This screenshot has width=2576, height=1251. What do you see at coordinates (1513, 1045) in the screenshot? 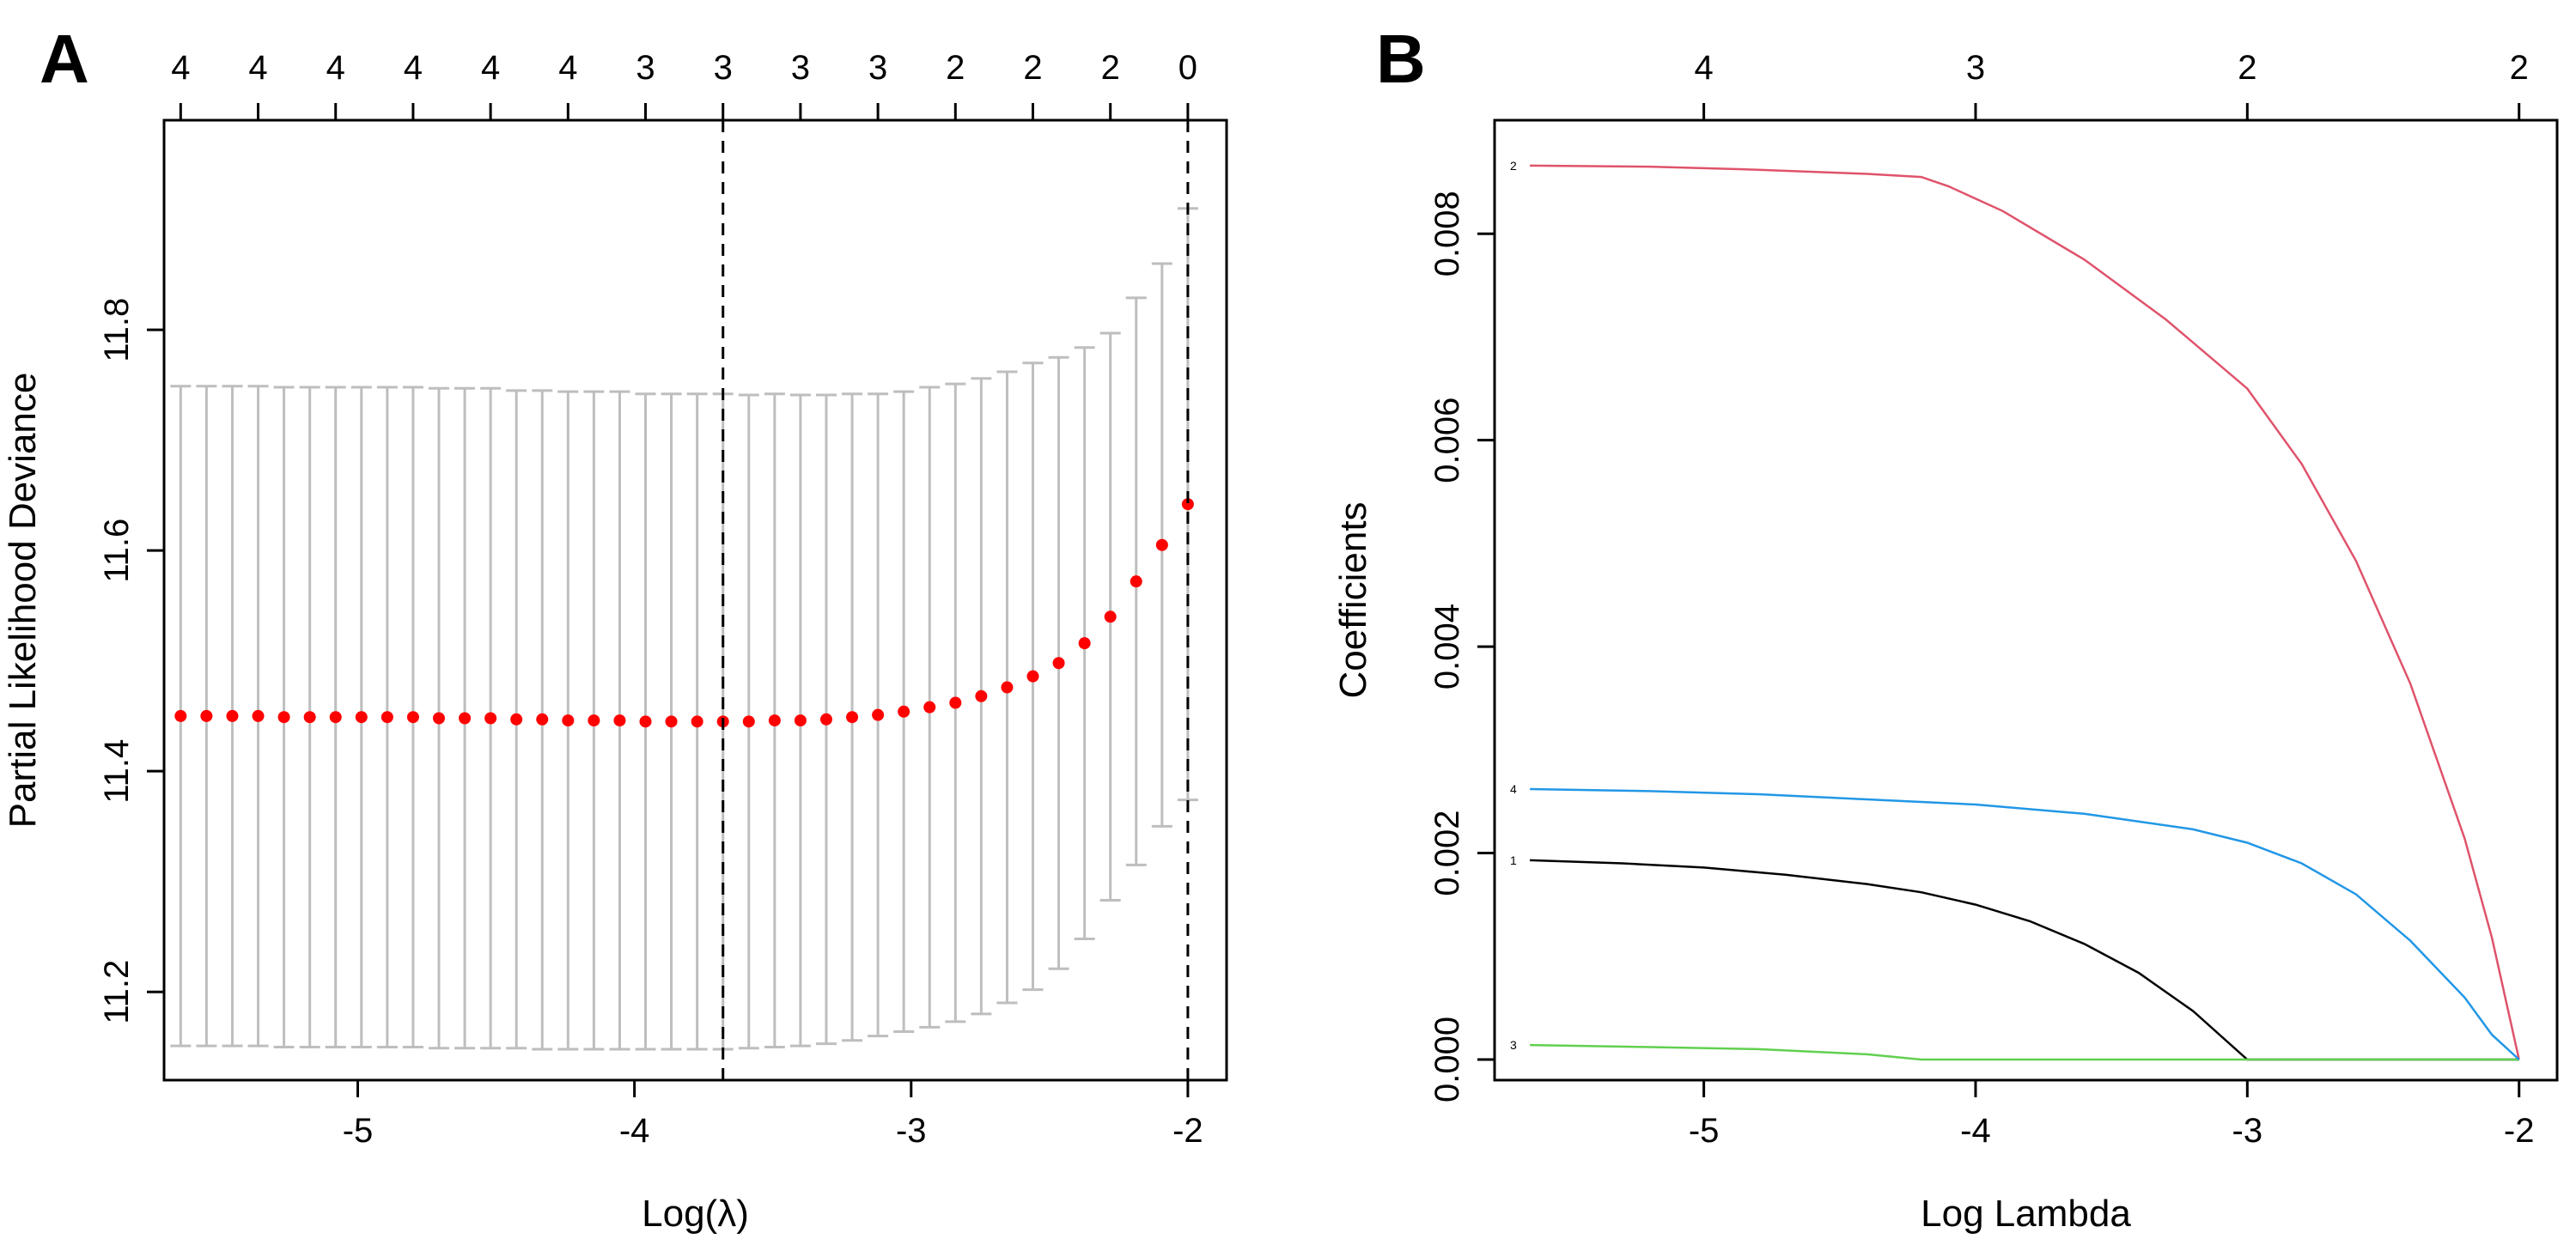
I see `coefficient-path-label: 3` at bounding box center [1513, 1045].